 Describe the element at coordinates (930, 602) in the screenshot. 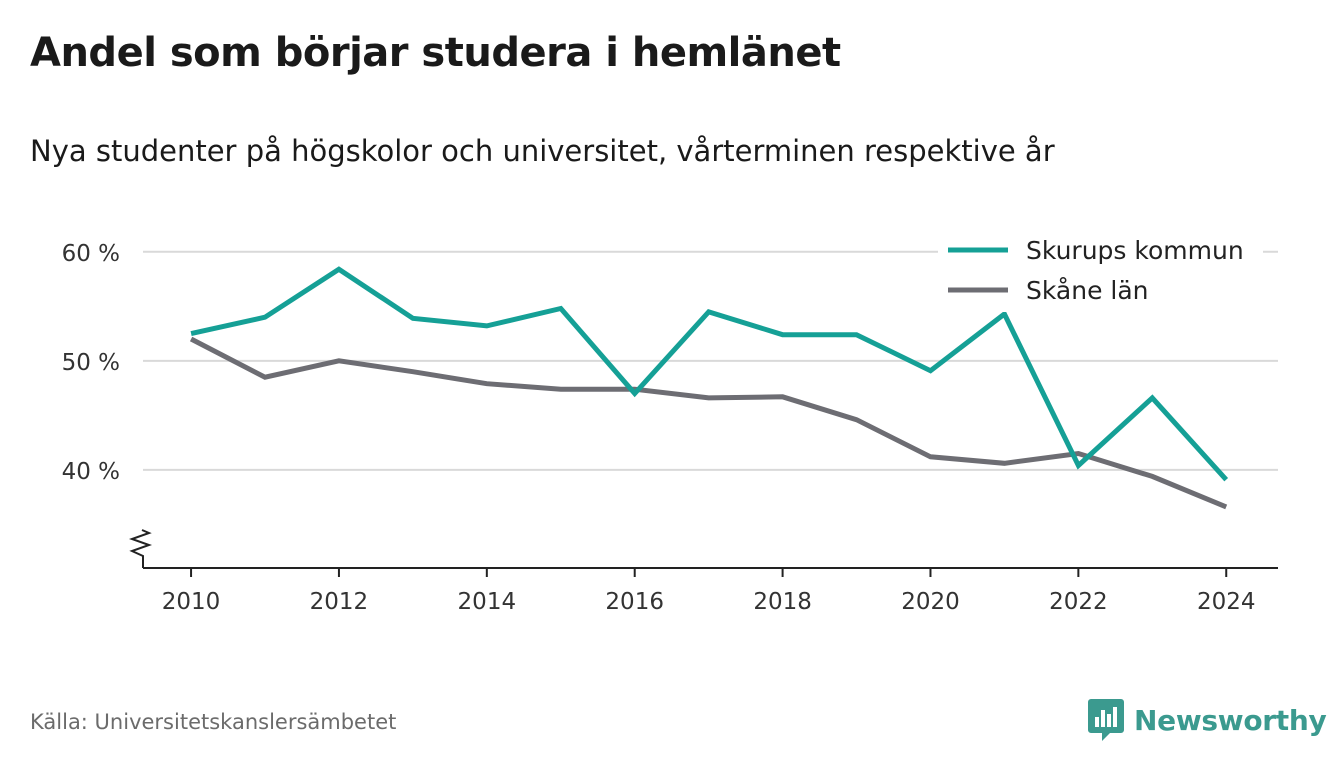

I see `x-tick-label: 2020` at that location.